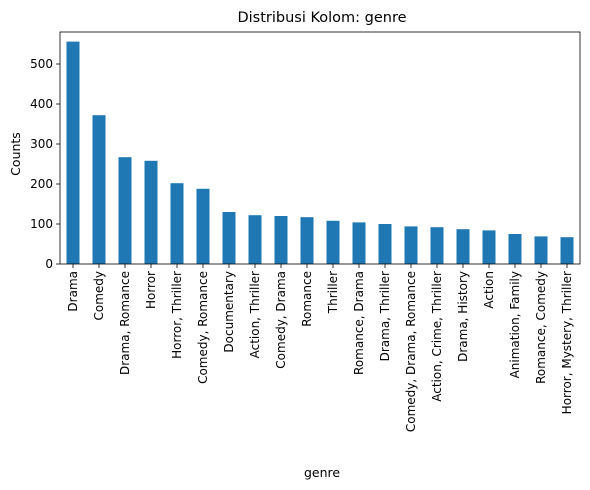  Describe the element at coordinates (151, 290) in the screenshot. I see `x-tick-label-3: Horror` at that location.